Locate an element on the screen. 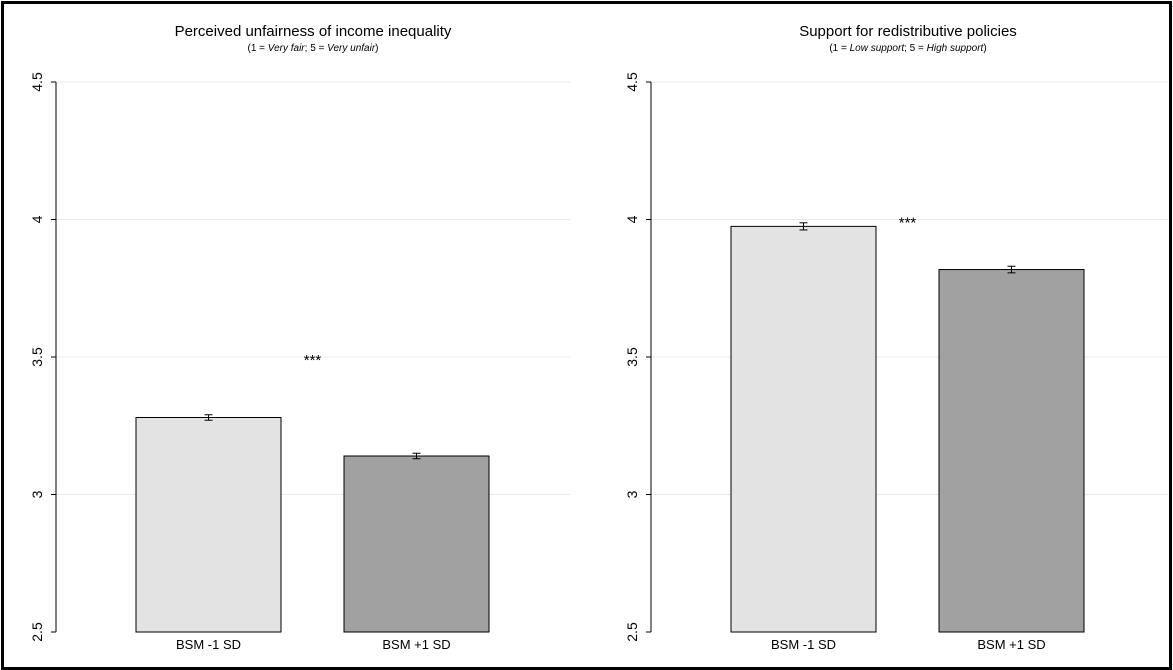 This screenshot has height=670, width=1173. panel-2-subtitle-prefix: (1 = is located at coordinates (839, 48).